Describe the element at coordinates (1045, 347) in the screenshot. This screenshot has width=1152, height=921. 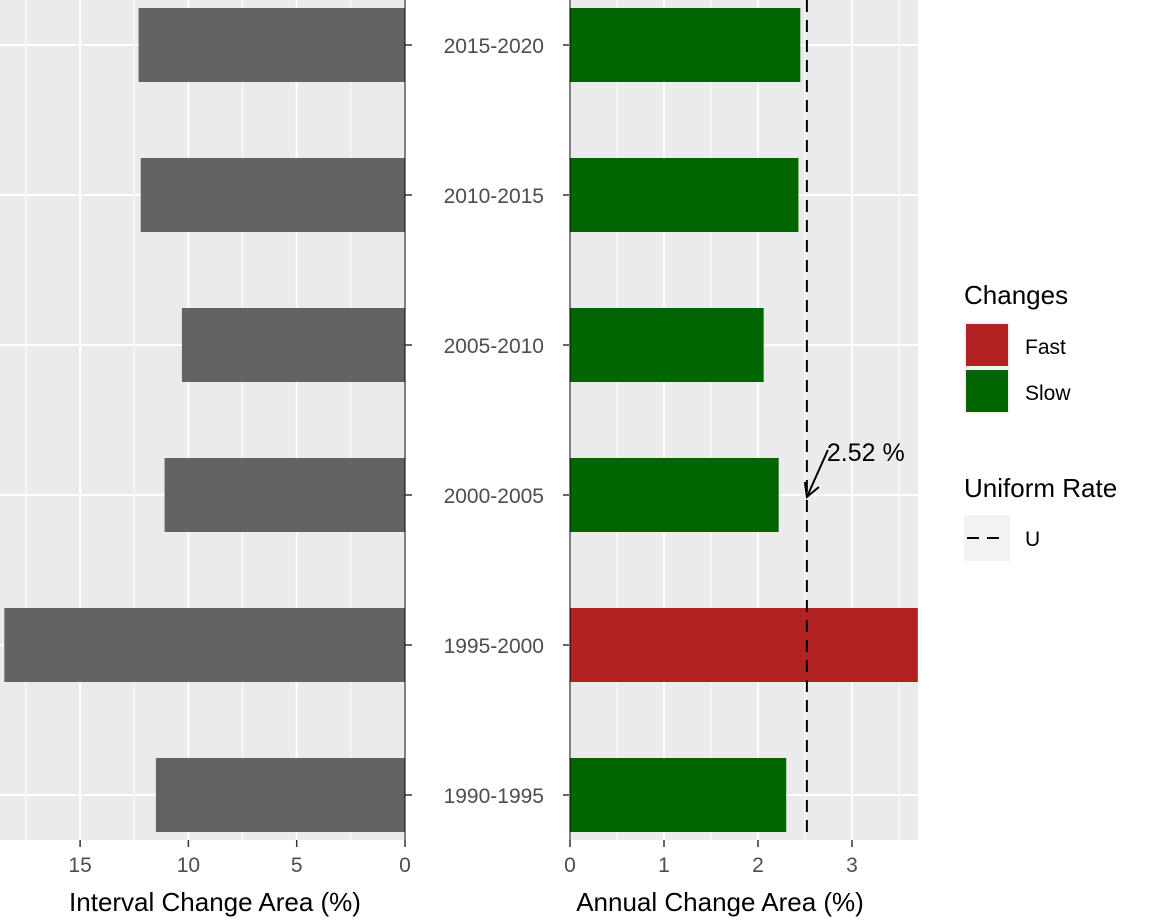
I see `legend-label-fast: Fast` at that location.